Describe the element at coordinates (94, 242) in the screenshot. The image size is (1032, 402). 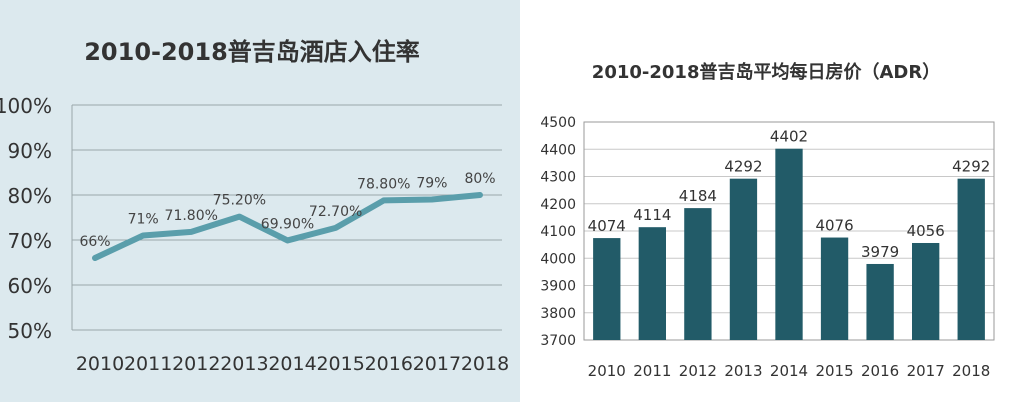
I see `occupancy-data-label: 66%` at that location.